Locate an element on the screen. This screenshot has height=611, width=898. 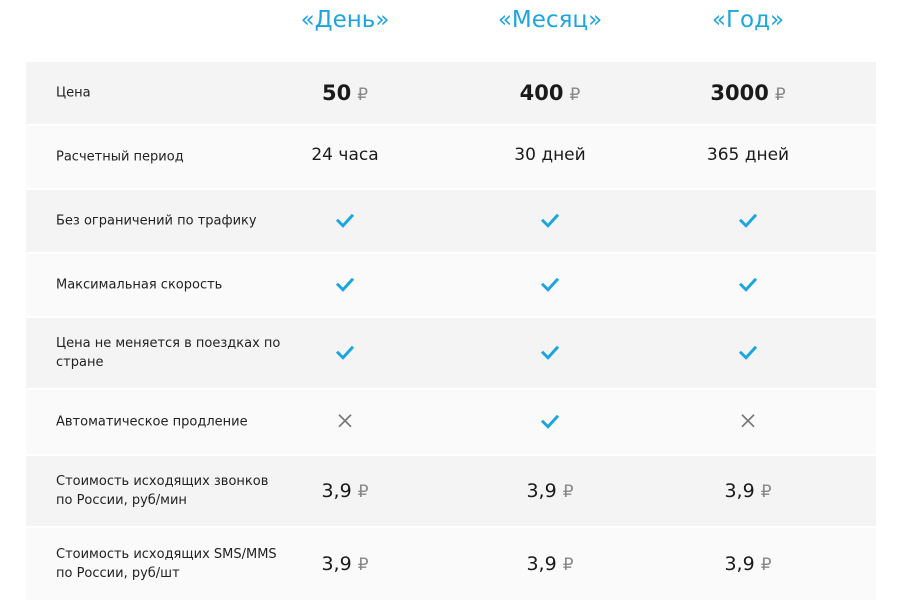
cell-value: 365 дней is located at coordinates (748, 155).